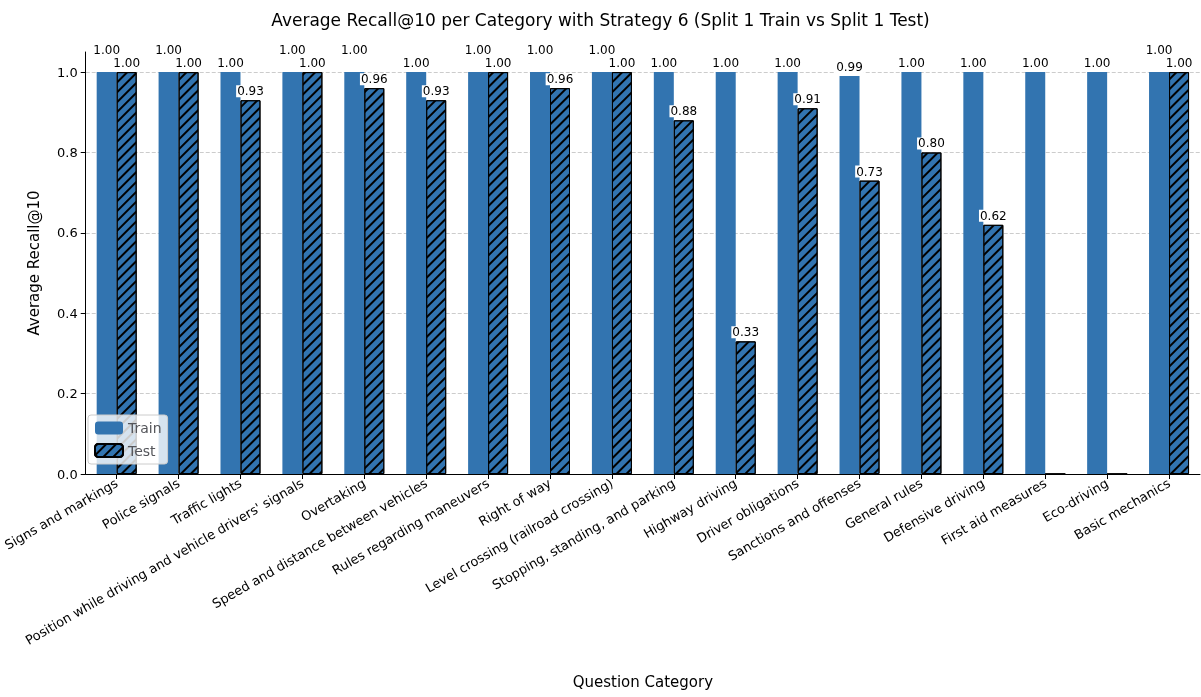  Describe the element at coordinates (67, 72) in the screenshot. I see `y-tick-label: 1.0` at that location.